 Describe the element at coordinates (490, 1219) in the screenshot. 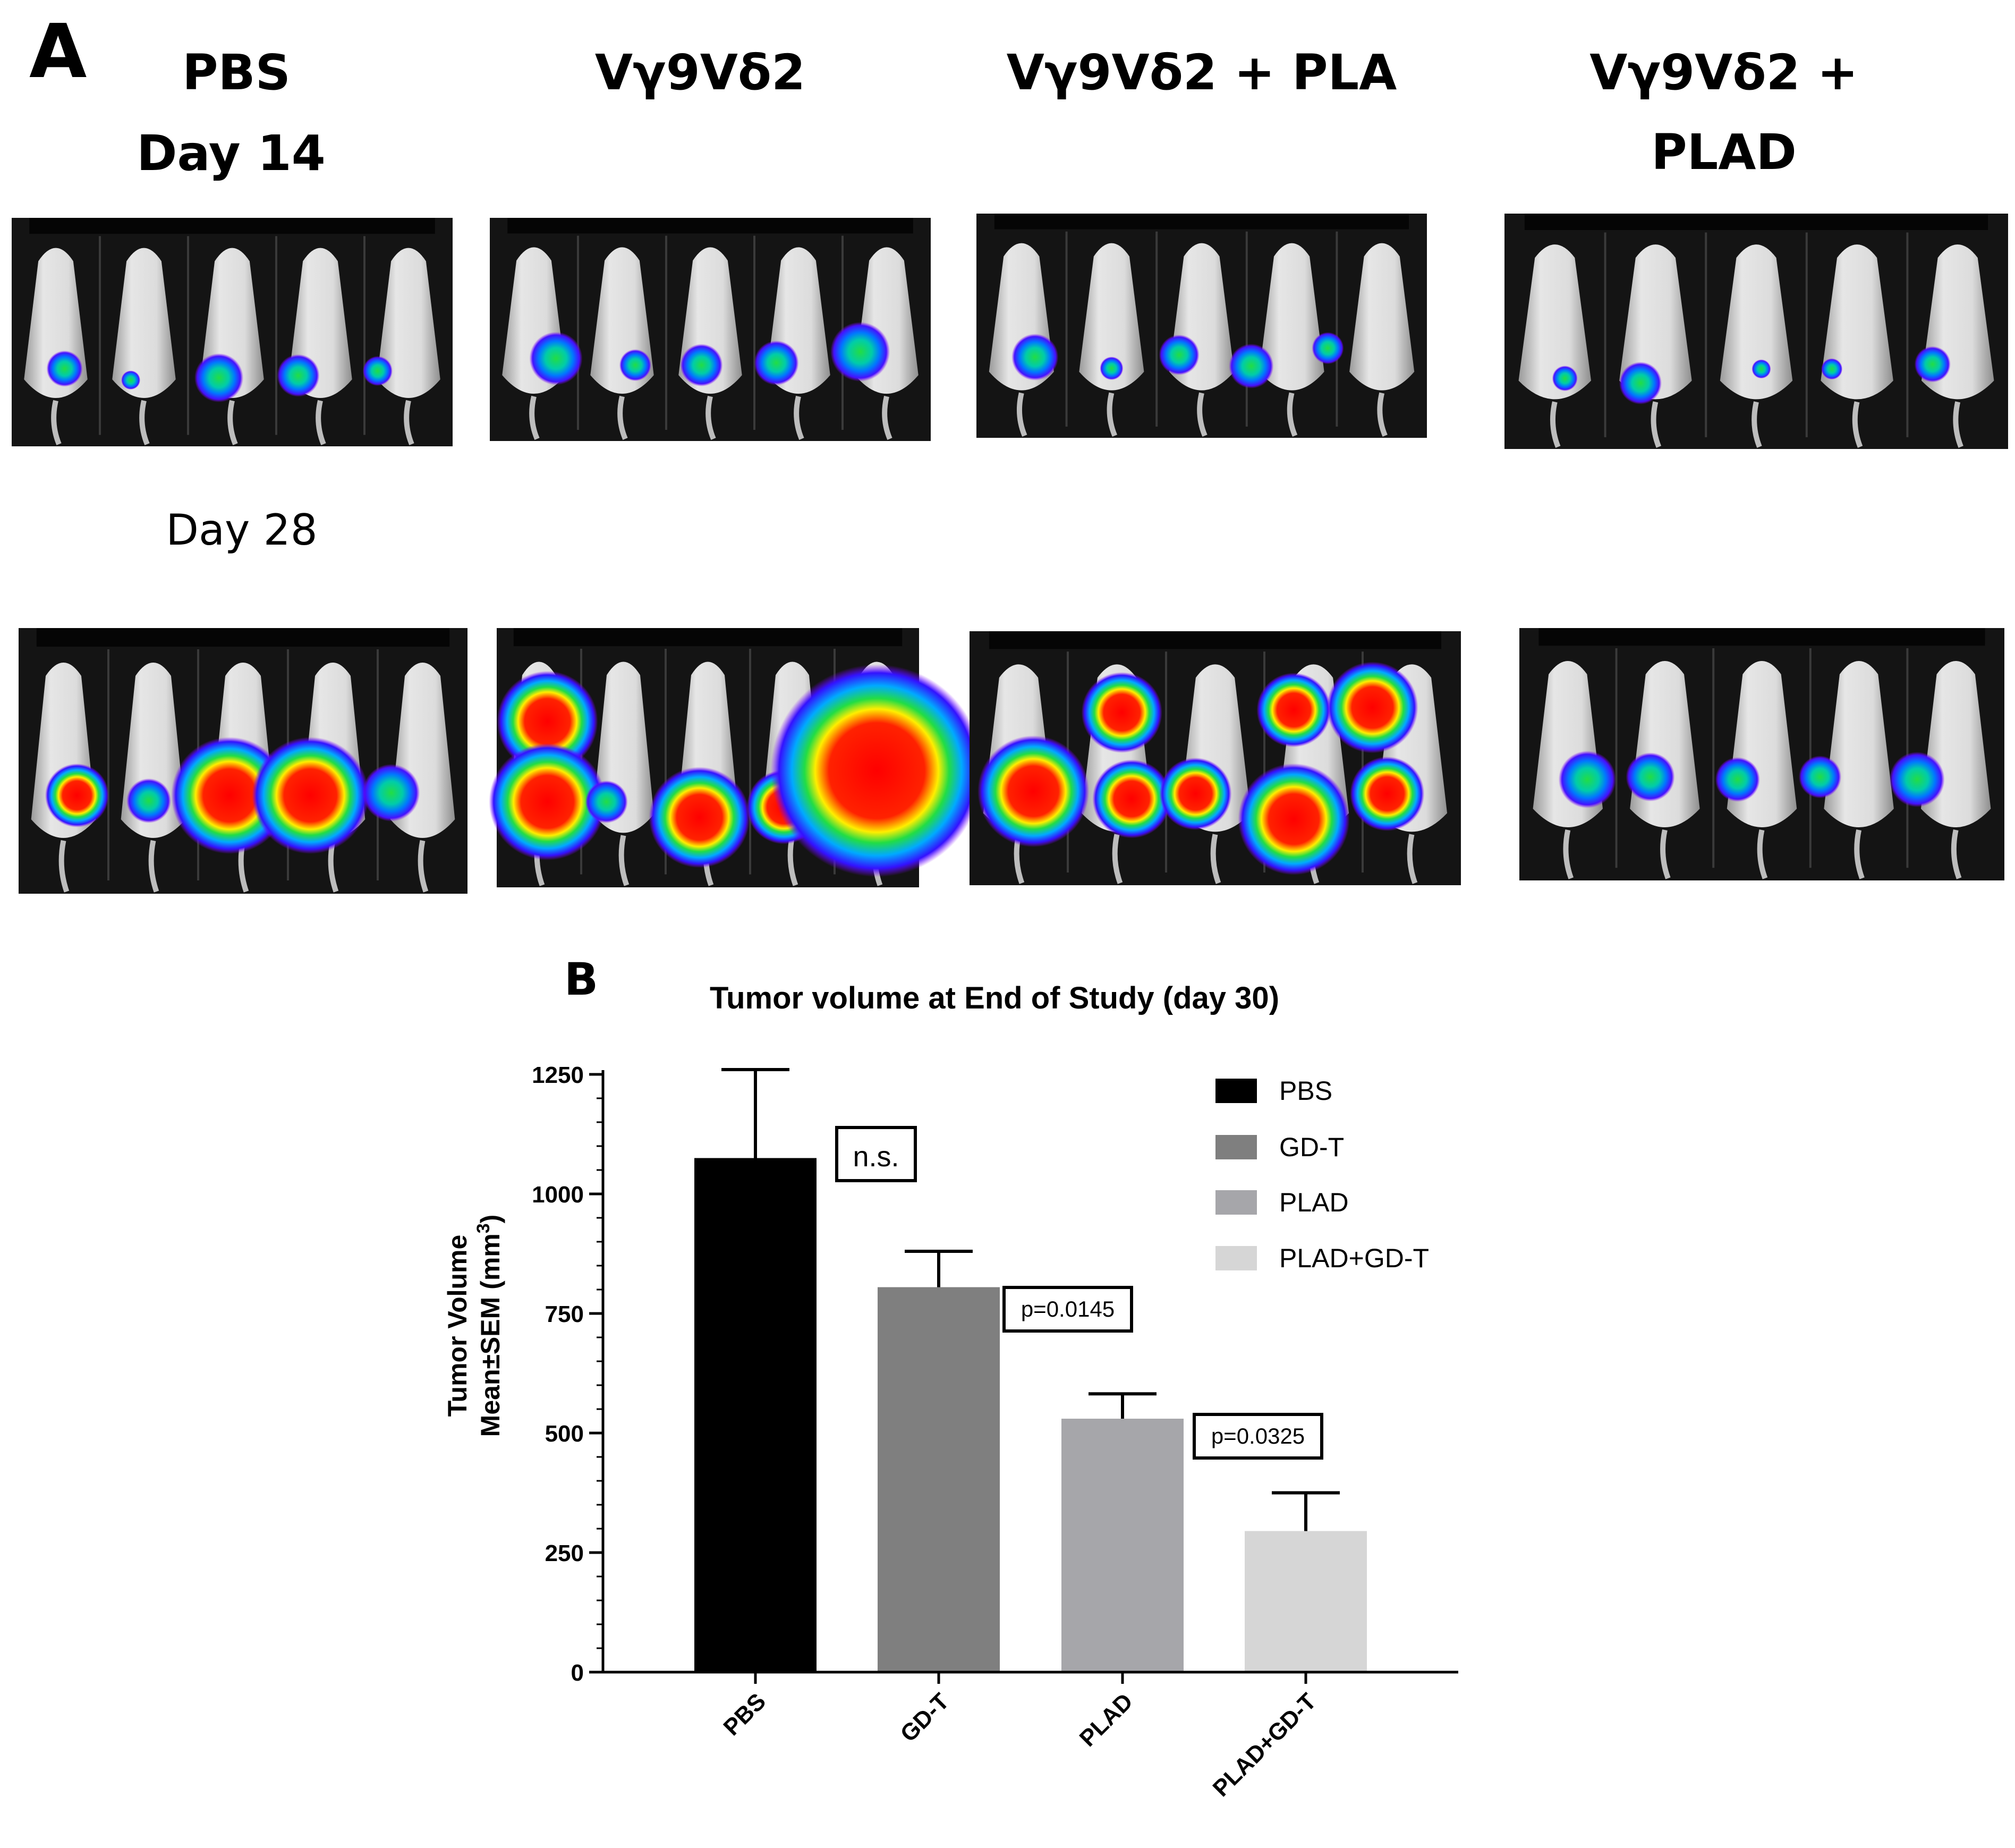

I see `y-axis-title-close: )` at that location.